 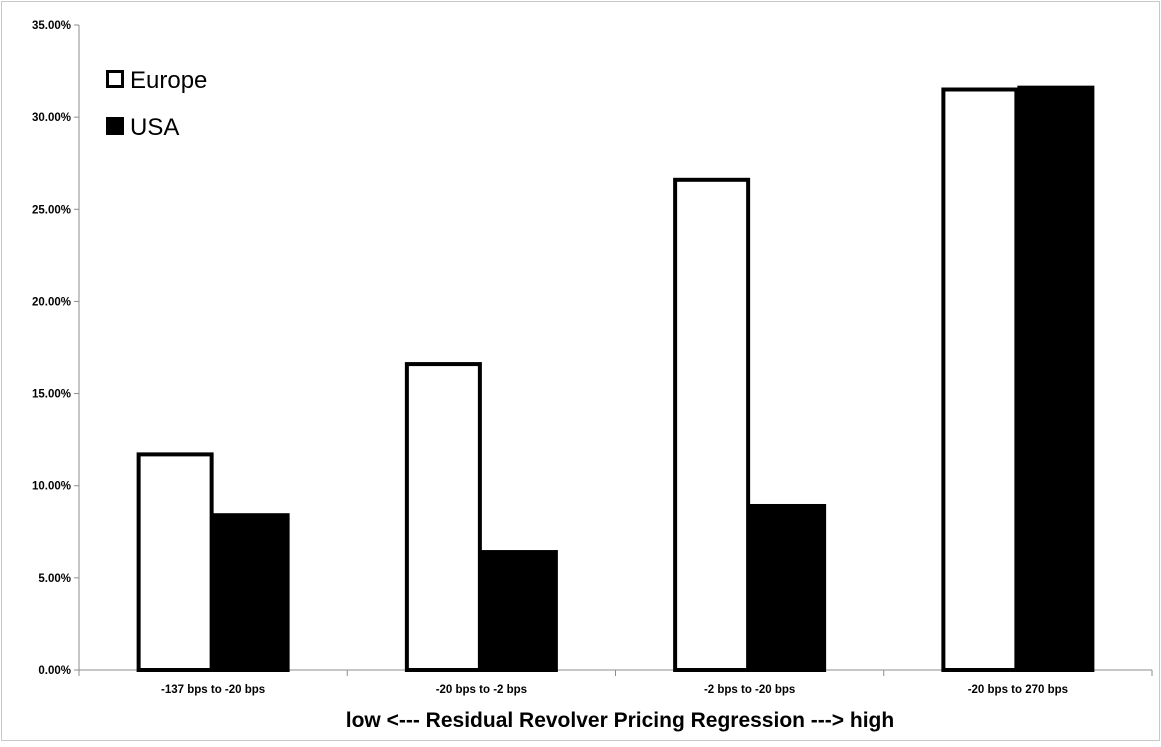 I want to click on legend-swatch-europe, so click(x=115, y=79).